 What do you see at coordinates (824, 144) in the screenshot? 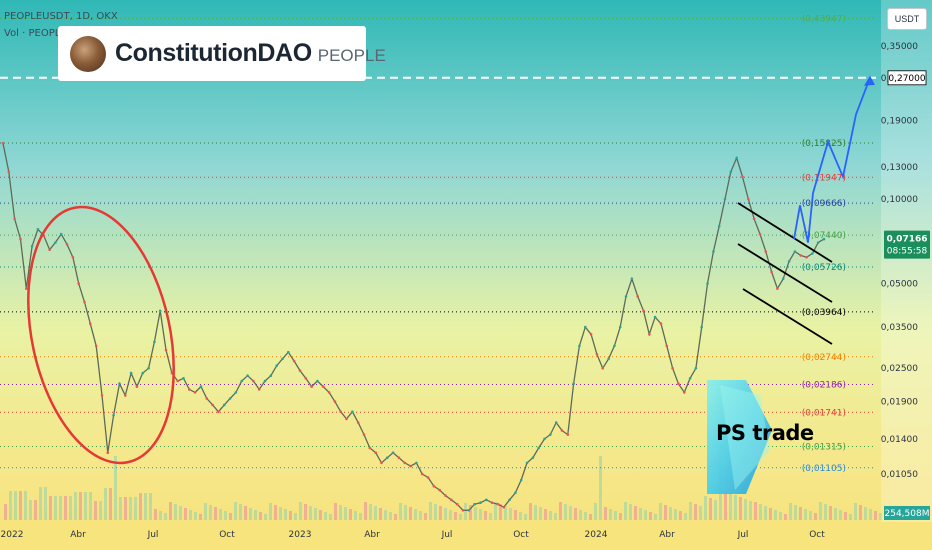
I see `level-label: (0,15825)` at bounding box center [824, 144].